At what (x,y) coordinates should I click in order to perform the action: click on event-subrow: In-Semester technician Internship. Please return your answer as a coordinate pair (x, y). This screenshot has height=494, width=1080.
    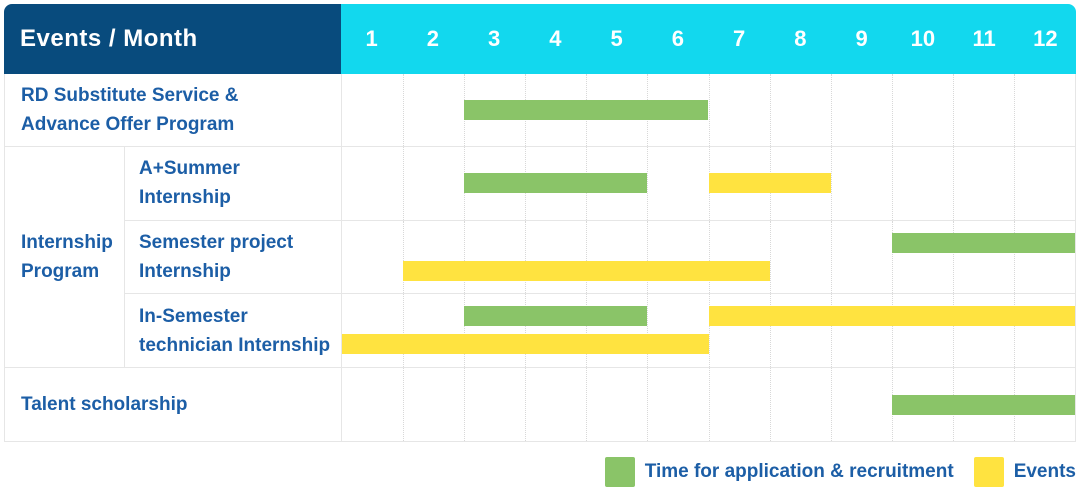
    Looking at the image, I should click on (600, 331).